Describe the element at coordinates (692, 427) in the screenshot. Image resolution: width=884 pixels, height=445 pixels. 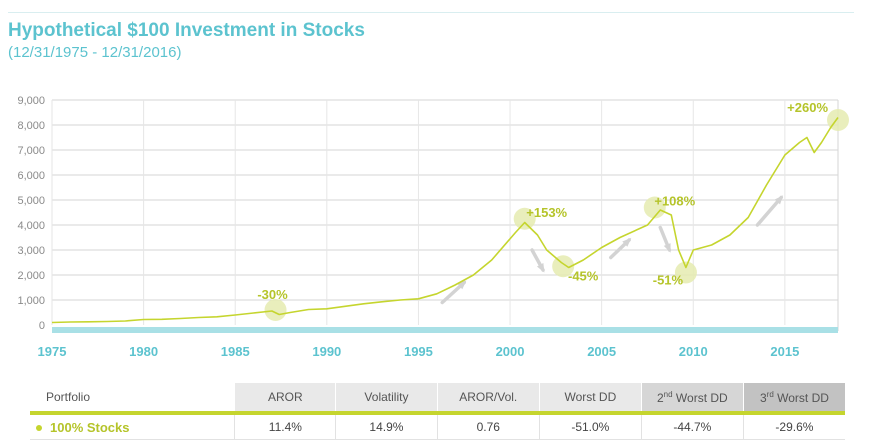
I see `row-second-worst-dd: -44.7%` at that location.